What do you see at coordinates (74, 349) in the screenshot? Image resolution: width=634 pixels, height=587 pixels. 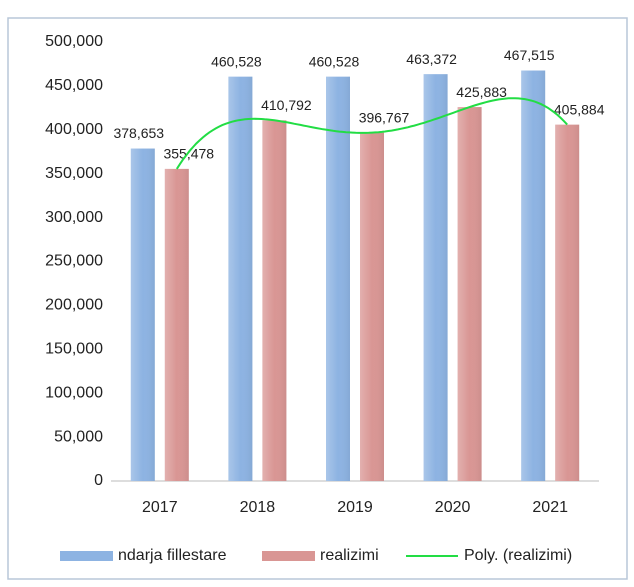 I see `y-tick-label: 150,000` at bounding box center [74, 349].